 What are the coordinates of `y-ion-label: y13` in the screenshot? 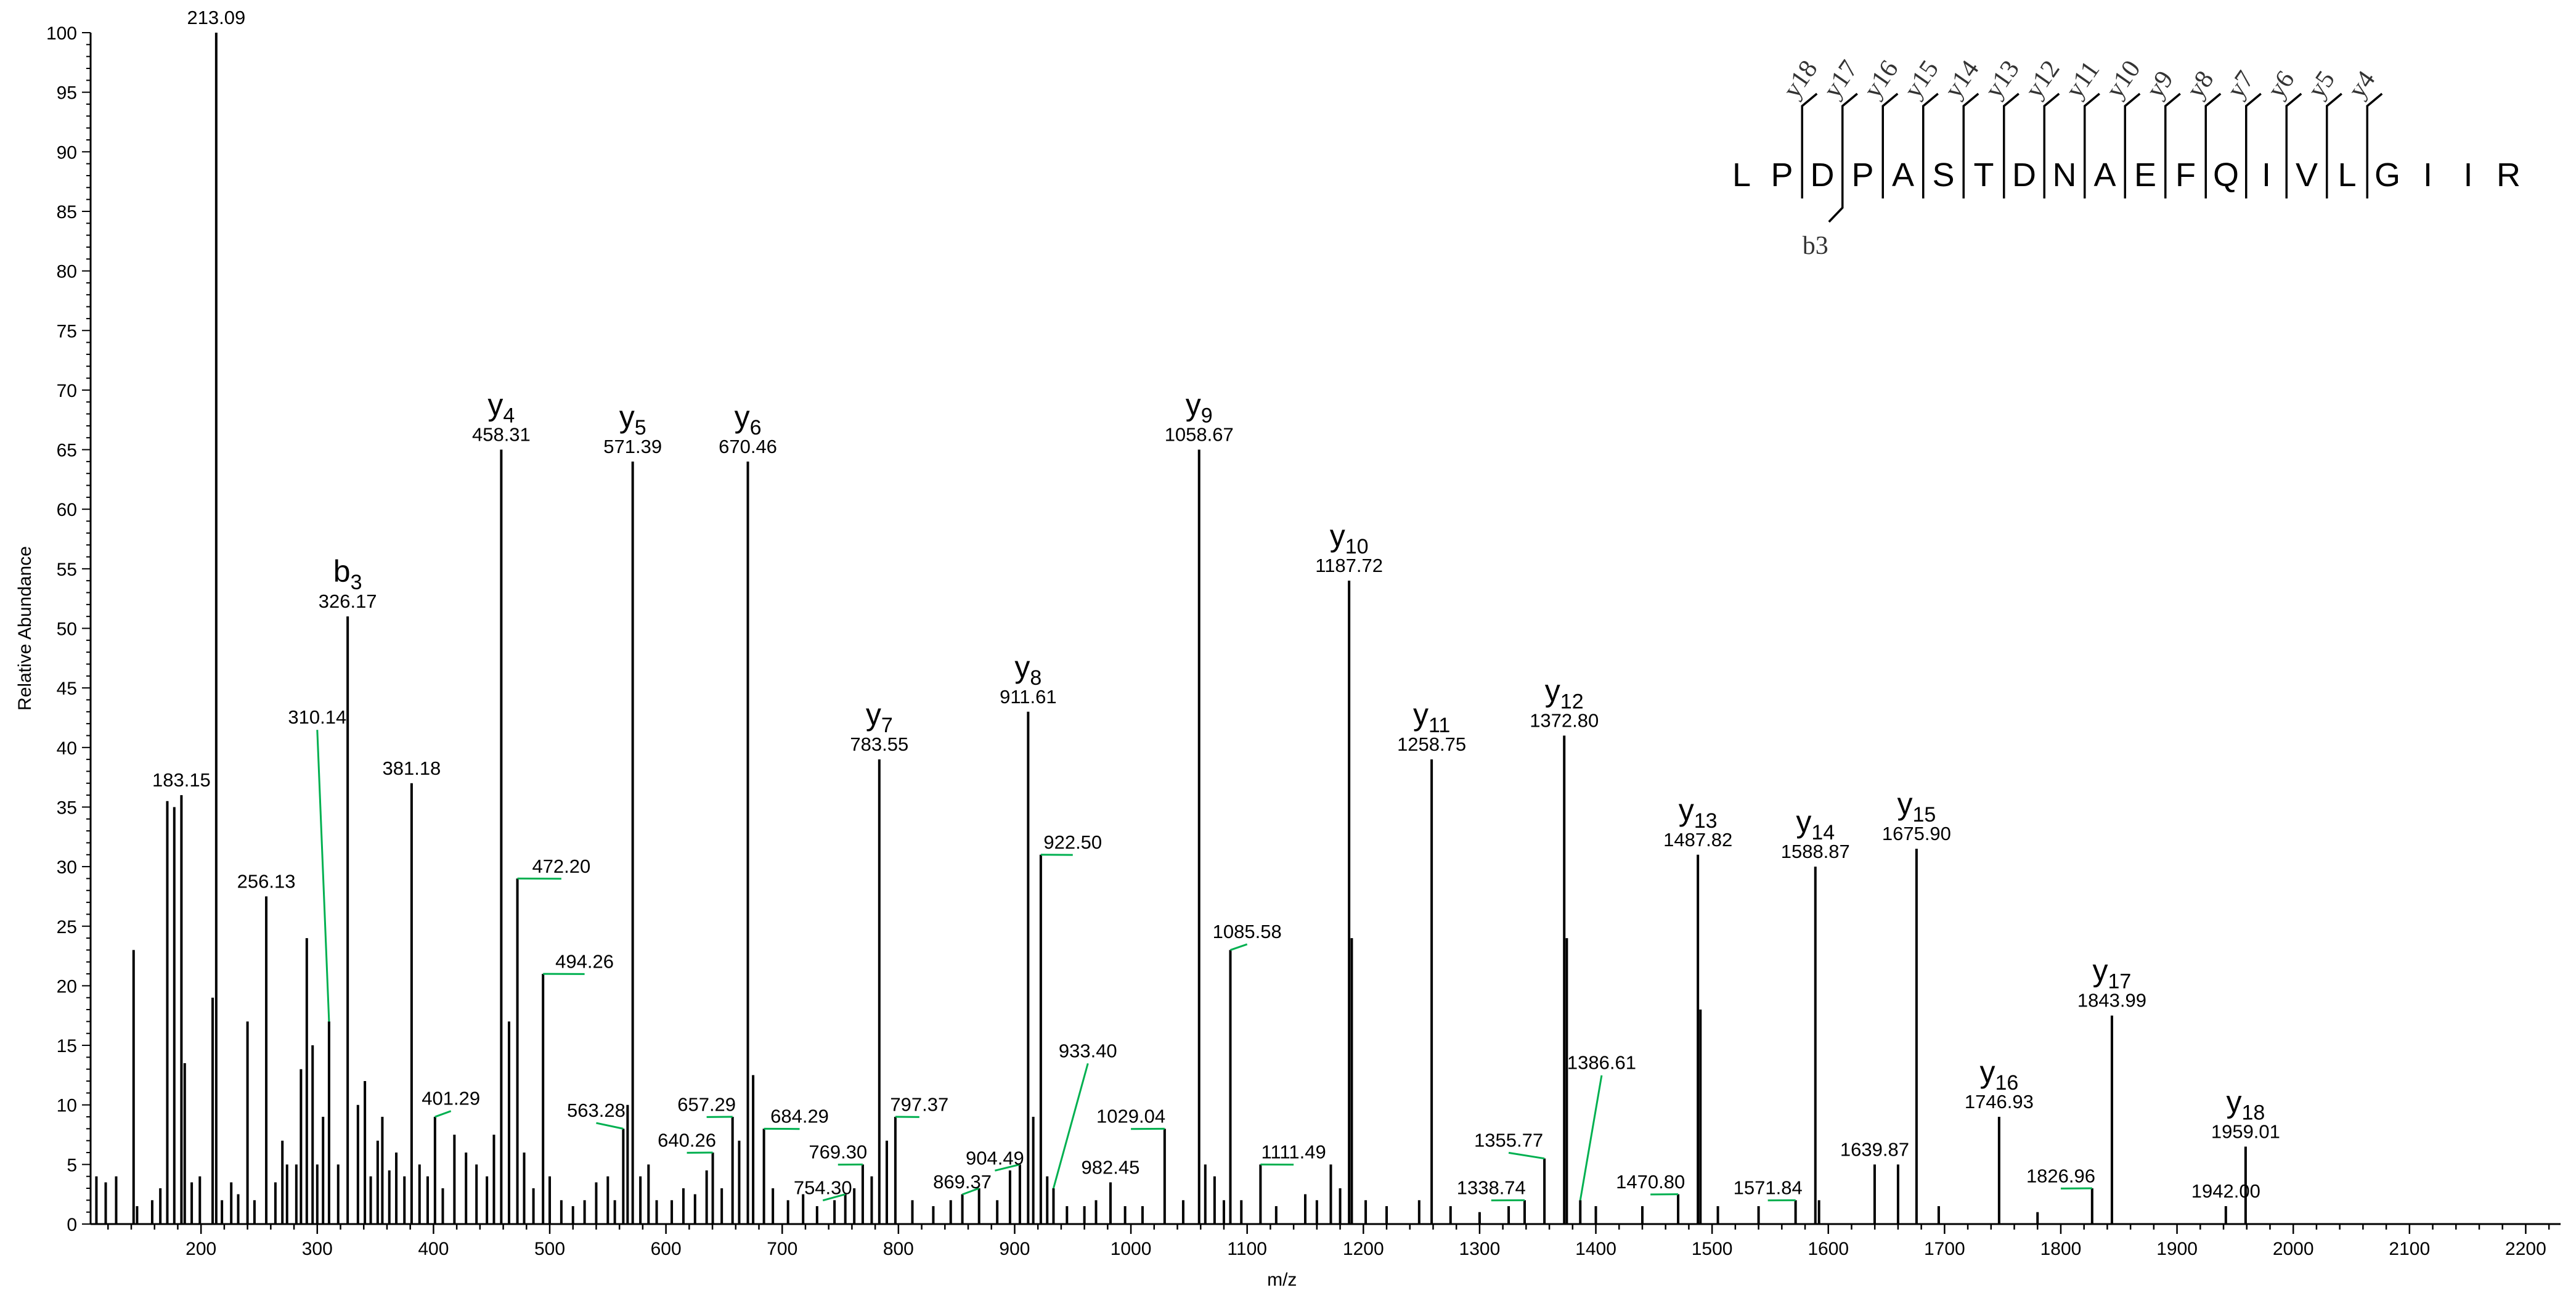 It's located at (2002, 80).